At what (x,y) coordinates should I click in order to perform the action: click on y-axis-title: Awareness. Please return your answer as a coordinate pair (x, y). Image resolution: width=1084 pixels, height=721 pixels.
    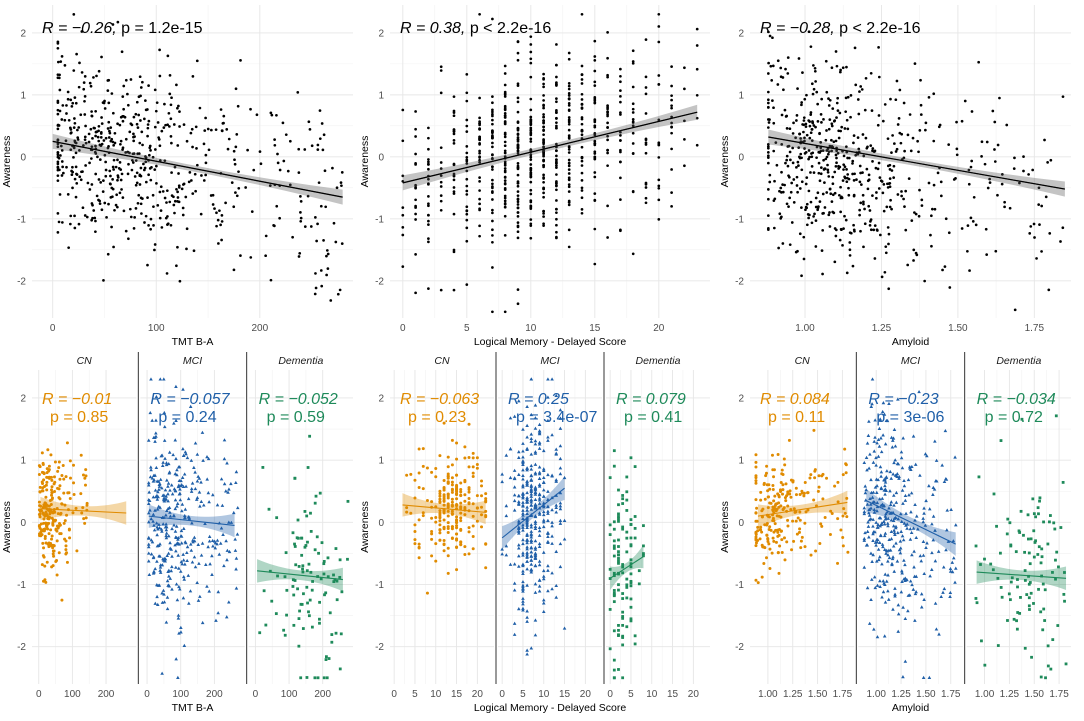
    Looking at the image, I should click on (725, 162).